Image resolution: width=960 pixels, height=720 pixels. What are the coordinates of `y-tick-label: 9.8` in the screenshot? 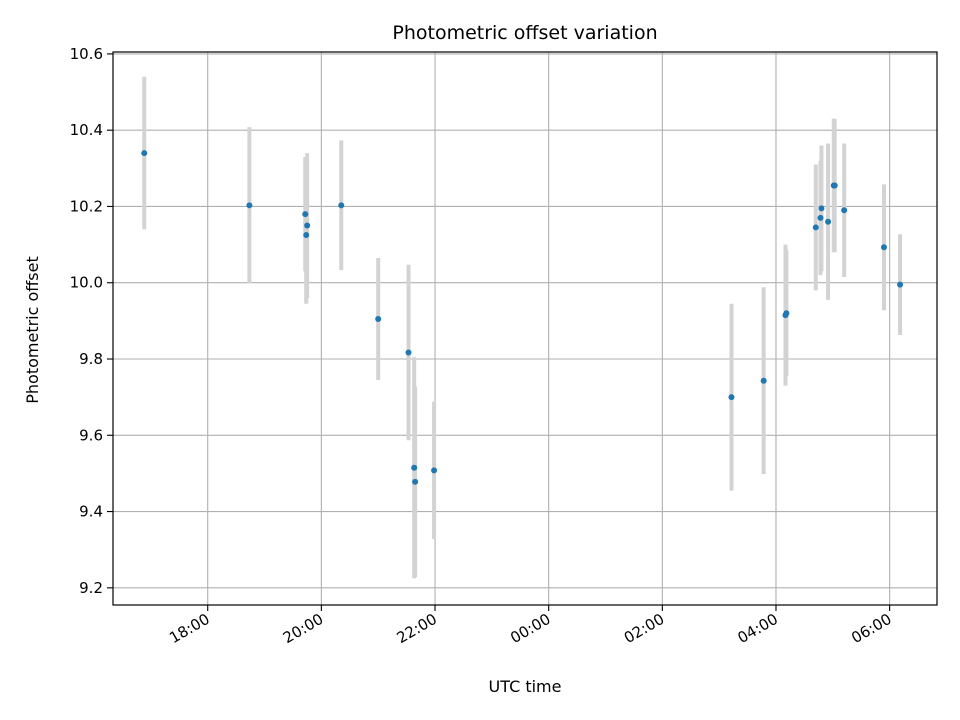 It's located at (91, 359).